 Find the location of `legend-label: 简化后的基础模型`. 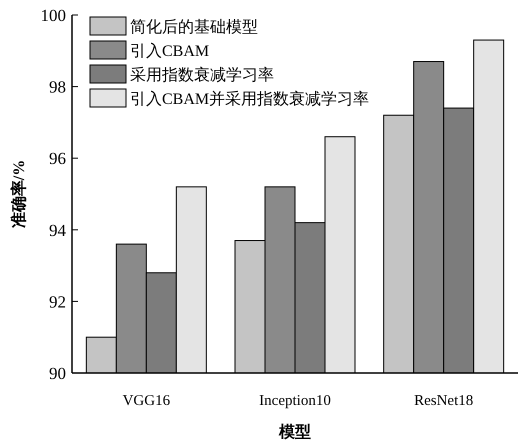

legend-label: 简化后的基础模型 is located at coordinates (194, 27).